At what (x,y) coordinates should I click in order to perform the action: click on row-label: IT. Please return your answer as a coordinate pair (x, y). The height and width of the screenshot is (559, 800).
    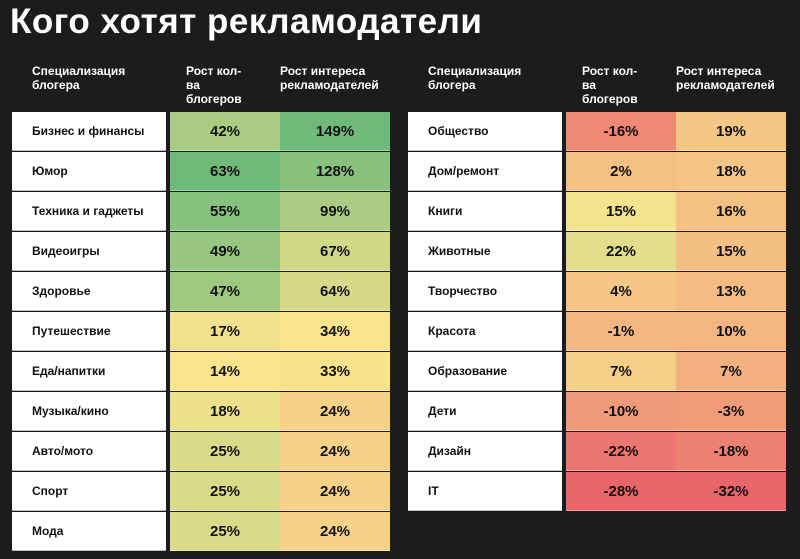
    Looking at the image, I should click on (485, 491).